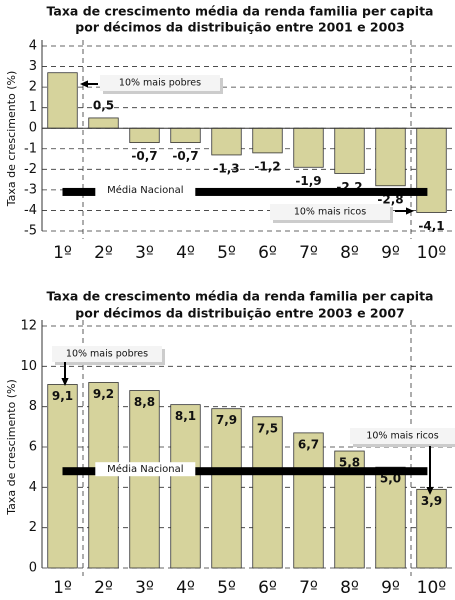 Image resolution: width=455 pixels, height=600 pixels. I want to click on value-label: 7,9, so click(226, 420).